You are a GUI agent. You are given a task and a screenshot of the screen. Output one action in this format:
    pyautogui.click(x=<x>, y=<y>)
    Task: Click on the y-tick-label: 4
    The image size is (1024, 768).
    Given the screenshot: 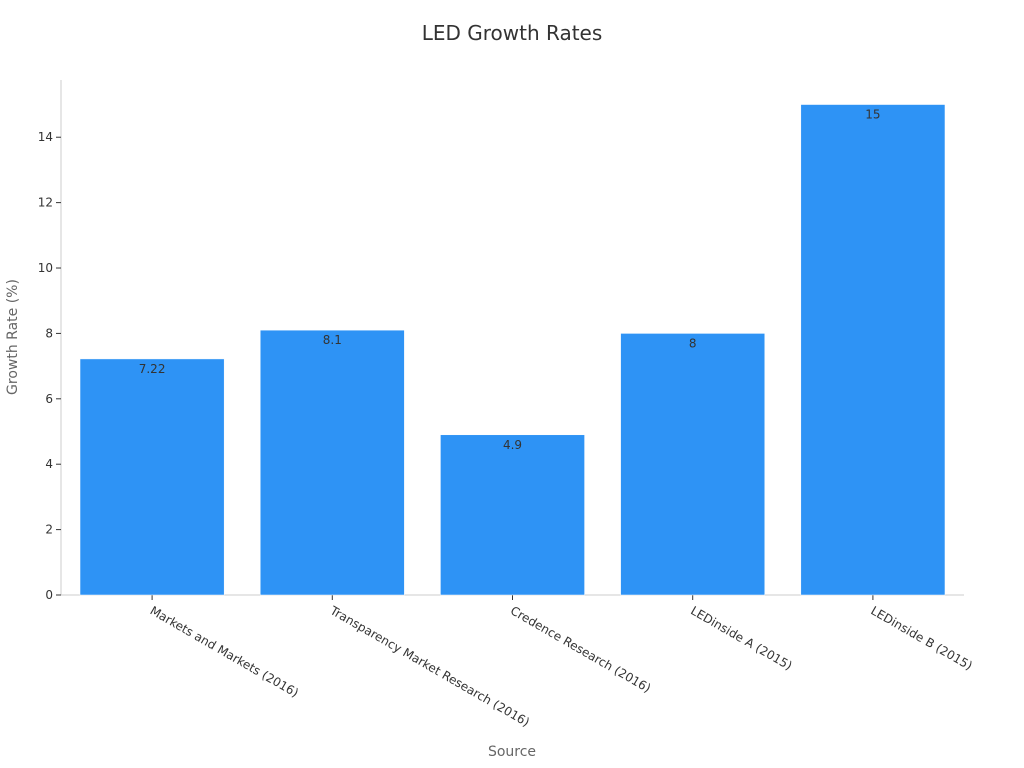 What is the action you would take?
    pyautogui.click(x=49, y=464)
    